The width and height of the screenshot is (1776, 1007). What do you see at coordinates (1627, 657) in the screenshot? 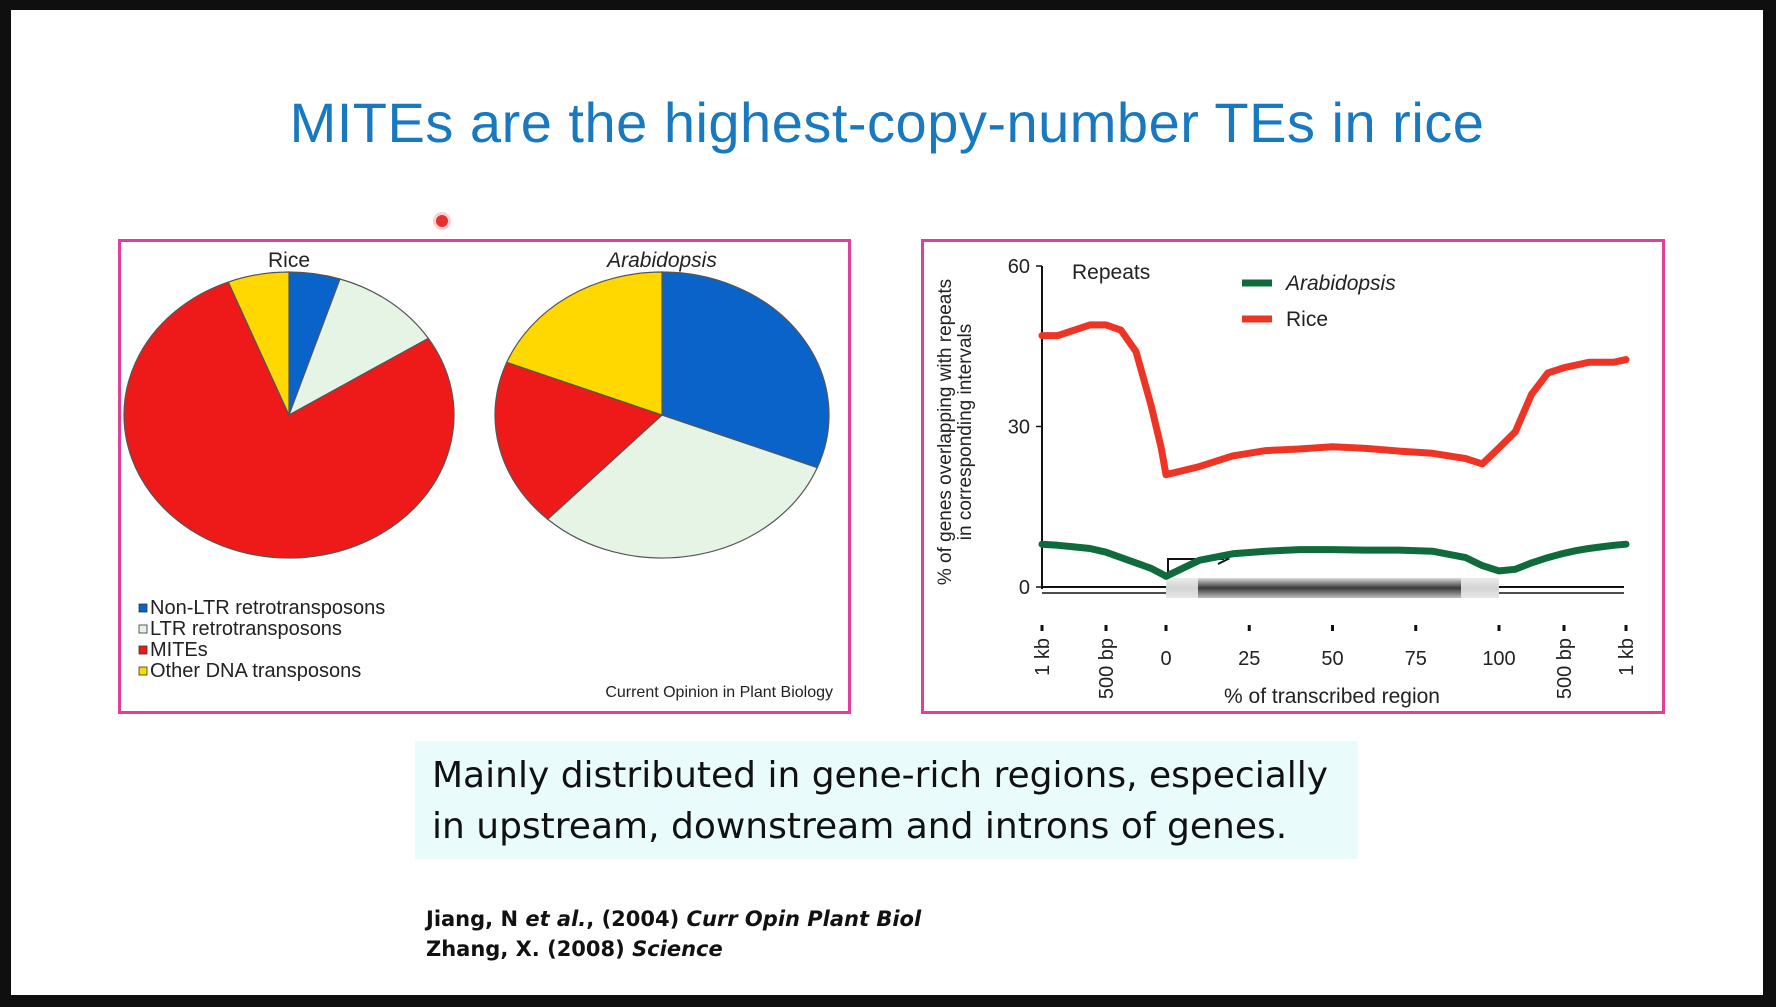
I see `x-tick-label-9: 1 kb` at bounding box center [1627, 657].